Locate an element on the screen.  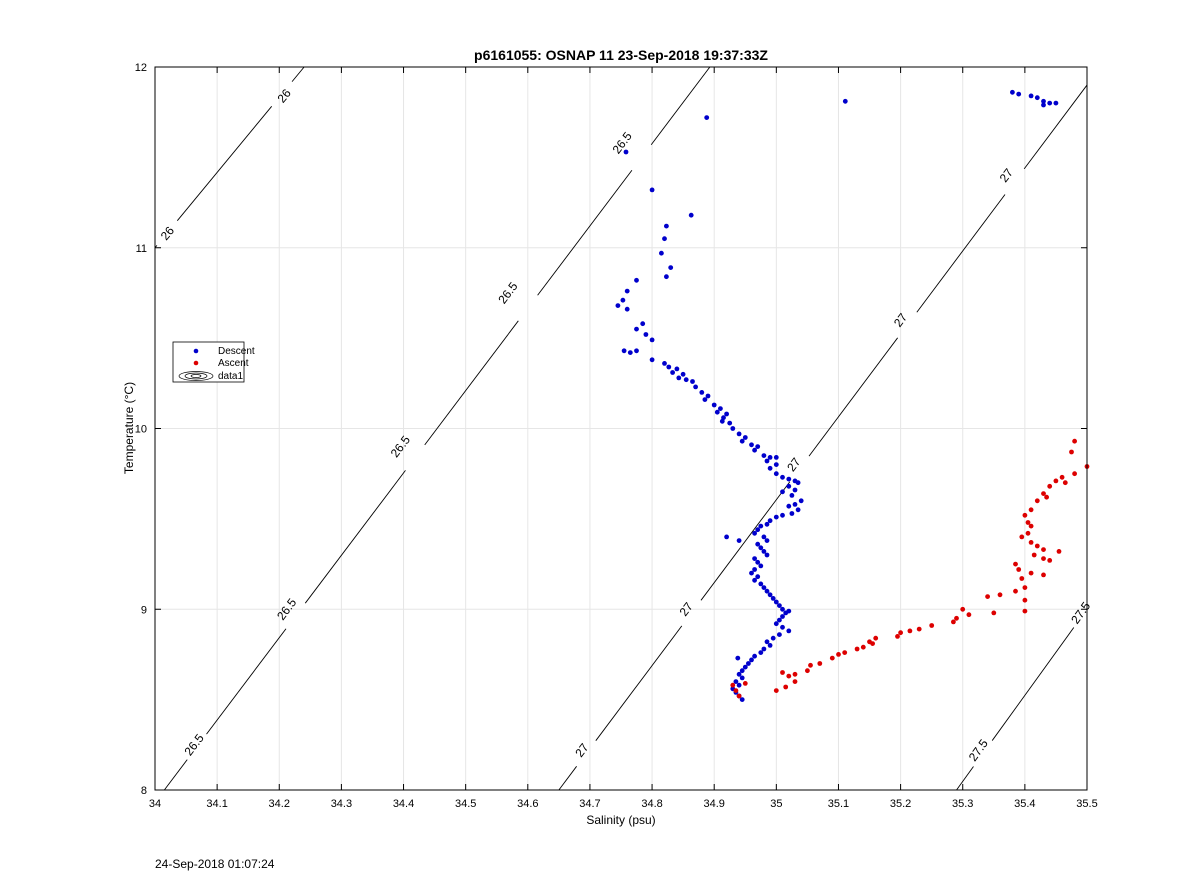
y-tick-label: 10 is located at coordinates (141, 430).